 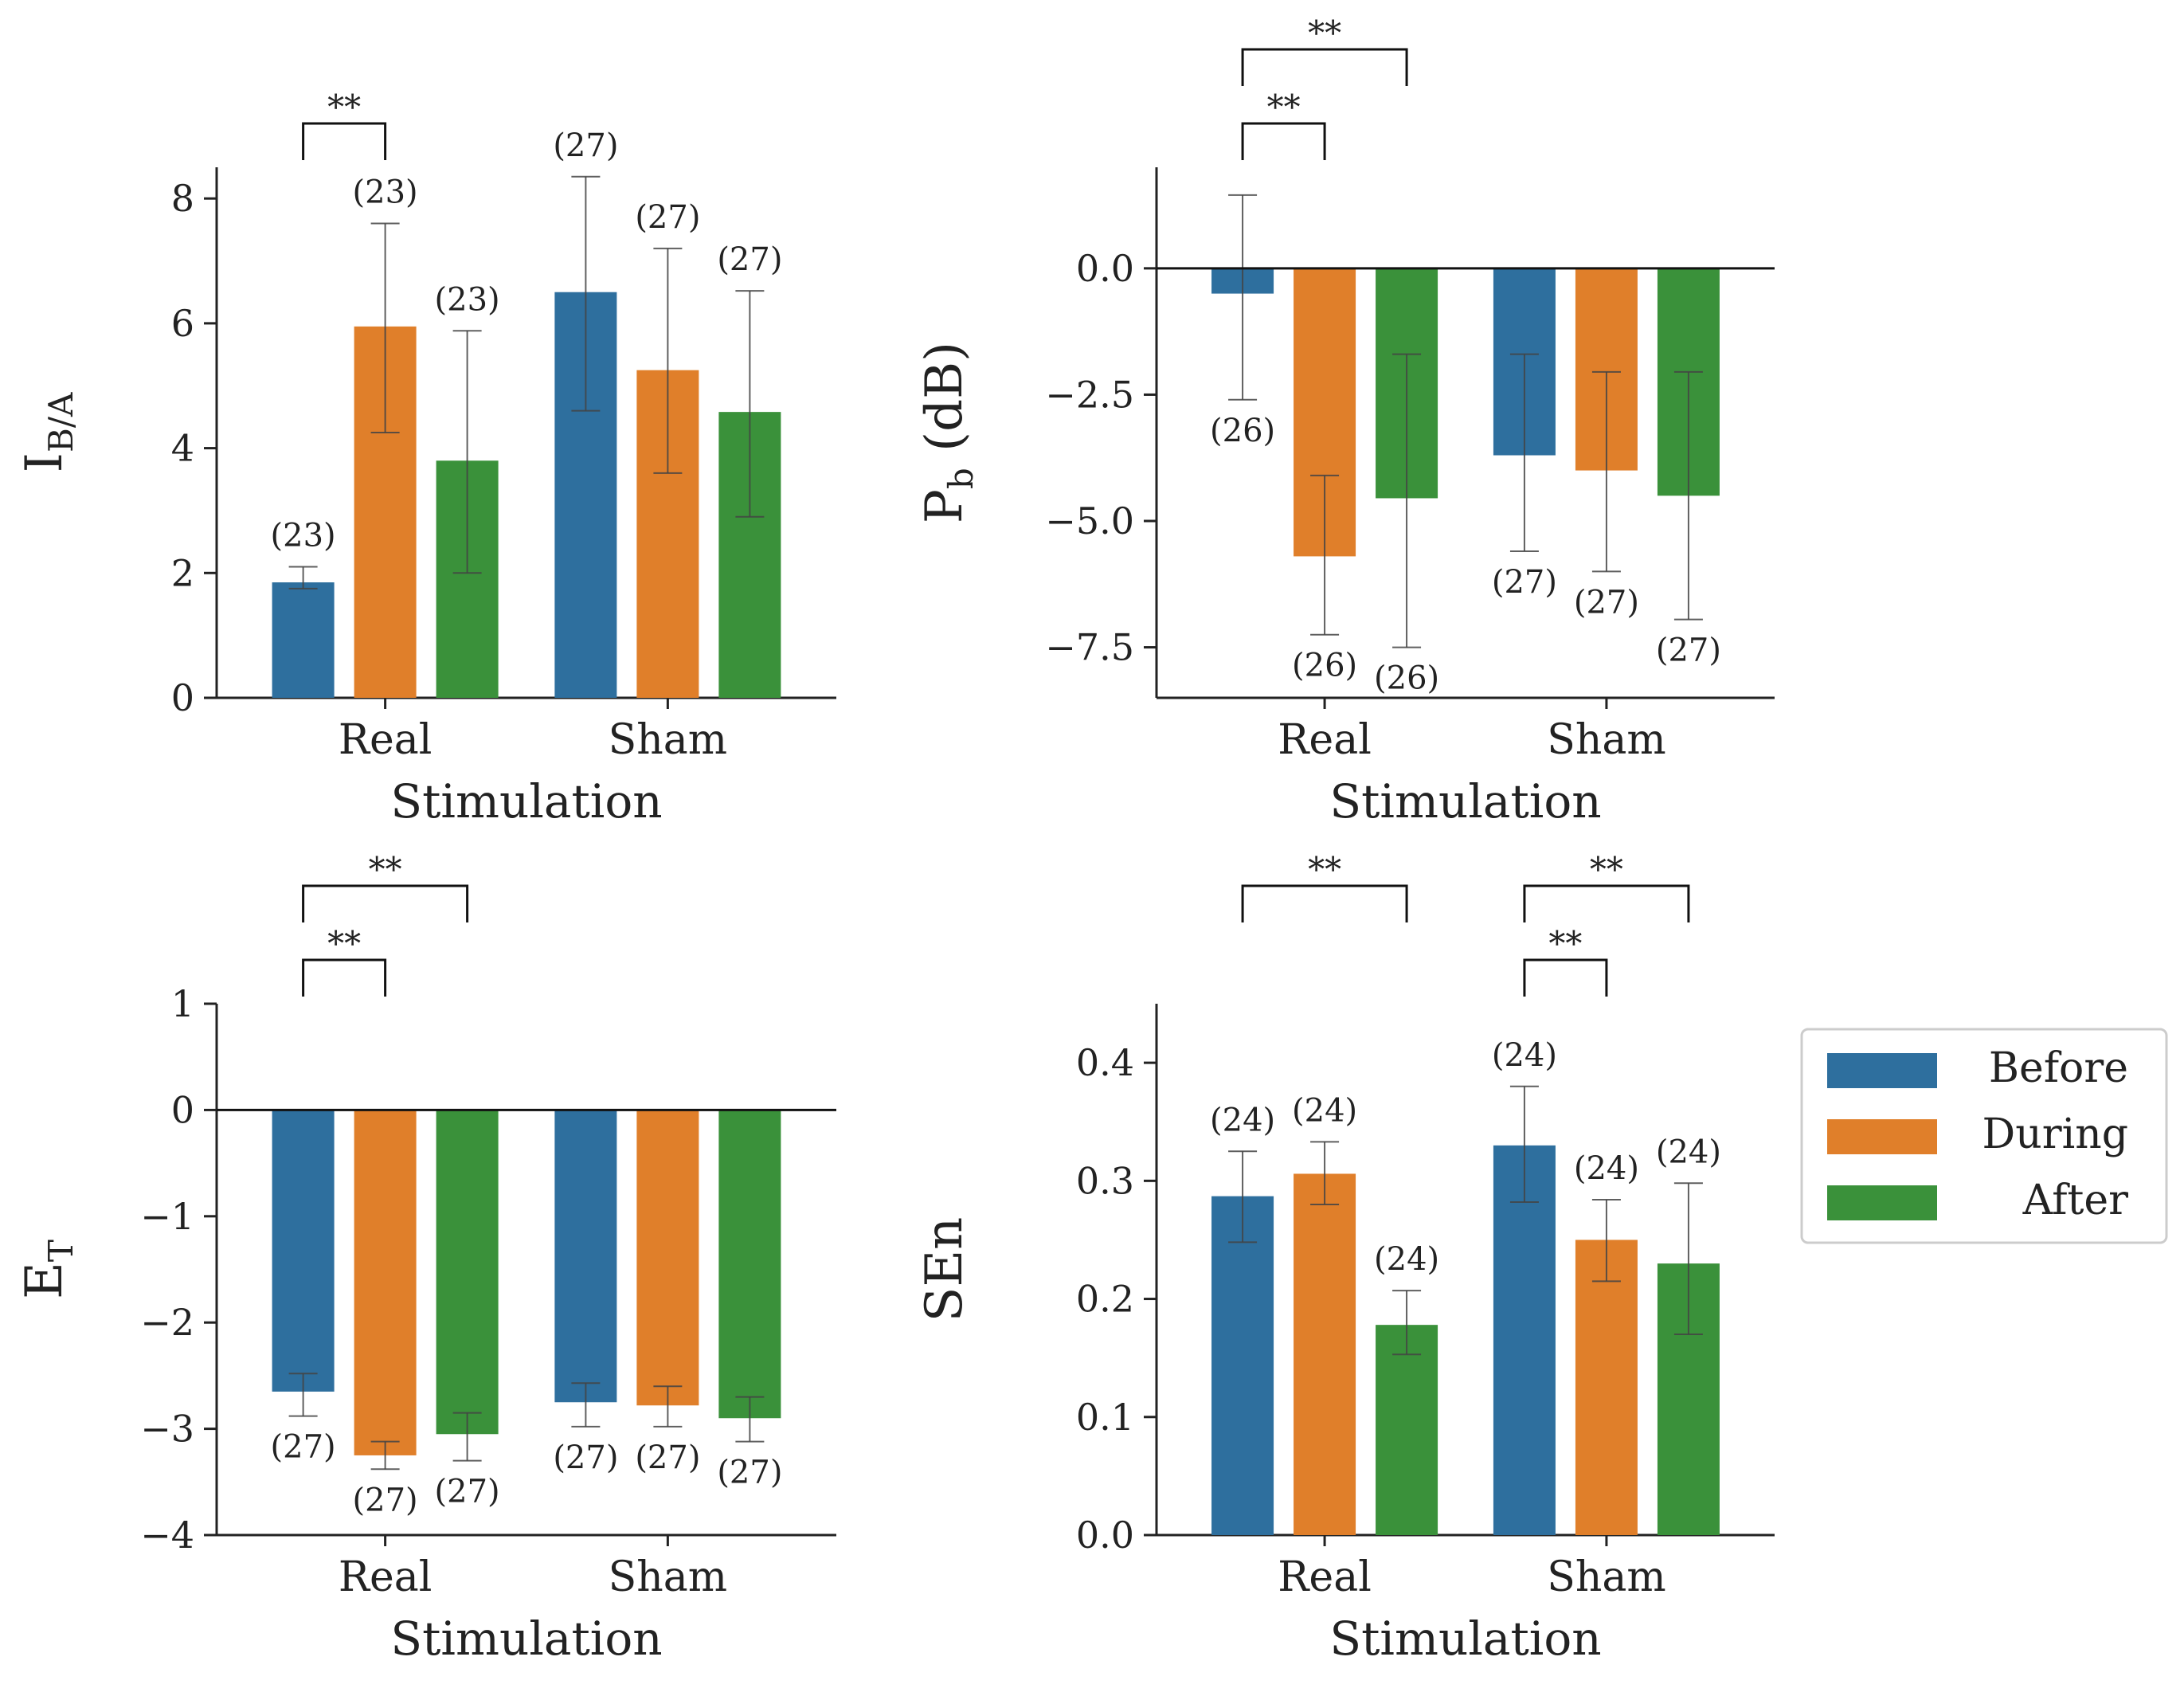 I want to click on y-tick-label: 0.1, so click(x=1105, y=1417).